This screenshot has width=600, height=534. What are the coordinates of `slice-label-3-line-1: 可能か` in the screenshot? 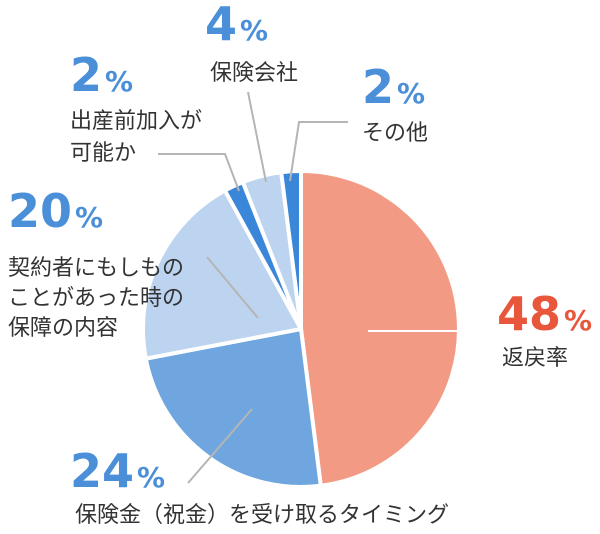 It's located at (103, 153).